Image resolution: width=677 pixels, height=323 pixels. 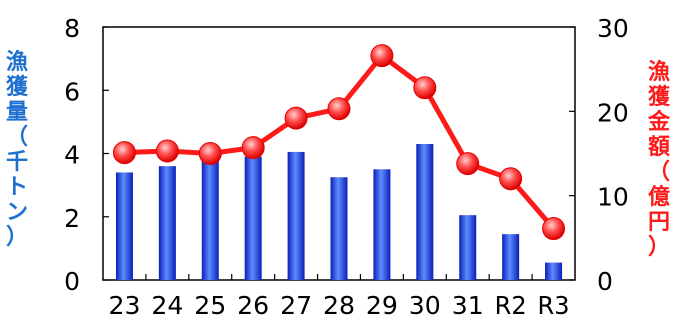 I want to click on y-axis-left-label: 漁獲量（千トン）, so click(x=17, y=150).